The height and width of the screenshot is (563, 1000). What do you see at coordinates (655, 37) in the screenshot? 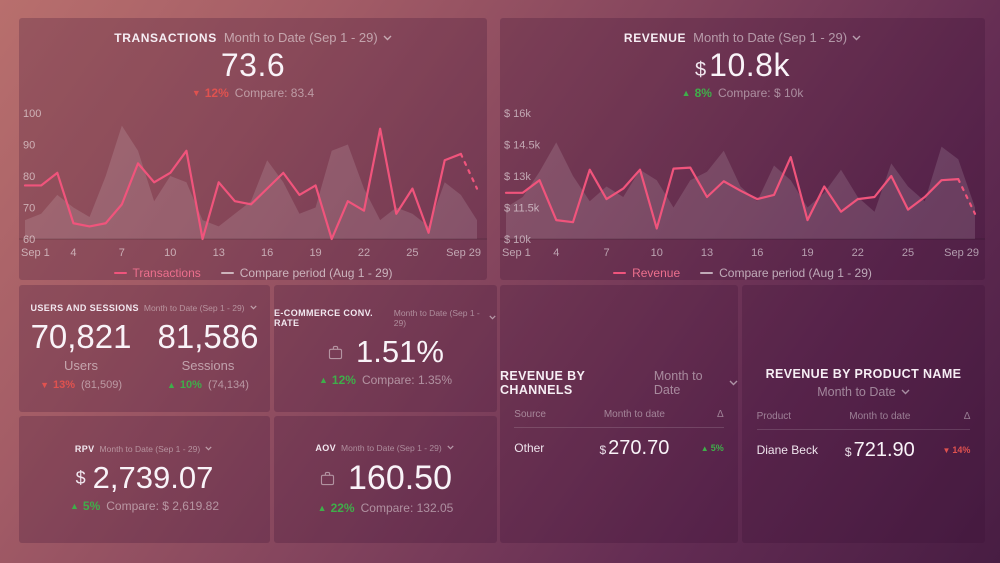
I see `revenue-title: REVENUE` at bounding box center [655, 37].